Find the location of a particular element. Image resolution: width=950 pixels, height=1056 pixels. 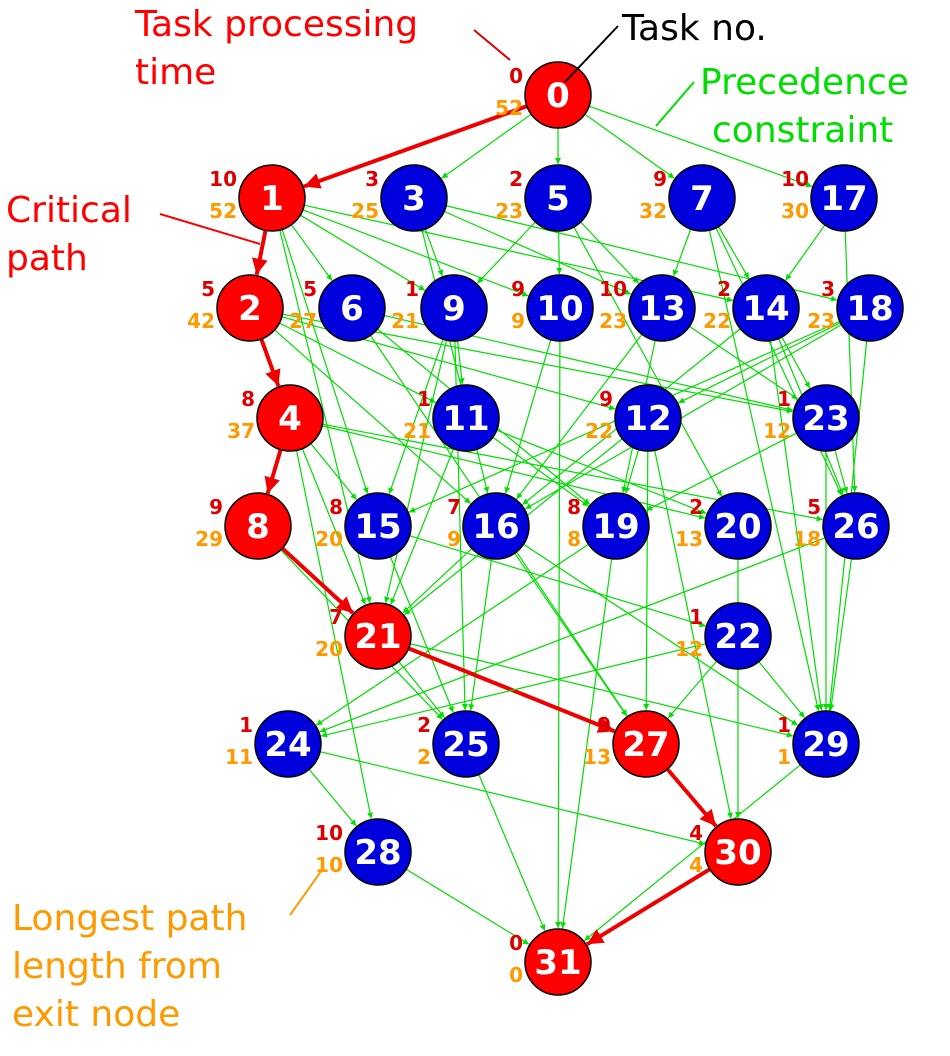

longest-path-2: 42 is located at coordinates (201, 321).